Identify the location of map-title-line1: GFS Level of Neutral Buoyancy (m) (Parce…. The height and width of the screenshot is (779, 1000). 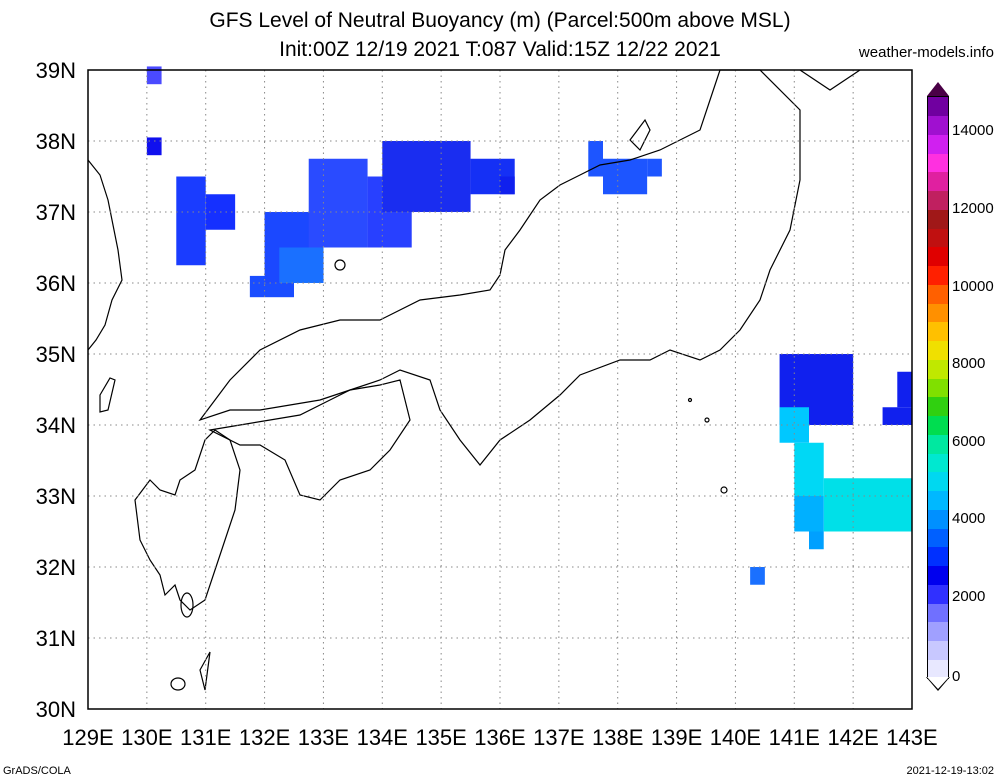
(500, 20).